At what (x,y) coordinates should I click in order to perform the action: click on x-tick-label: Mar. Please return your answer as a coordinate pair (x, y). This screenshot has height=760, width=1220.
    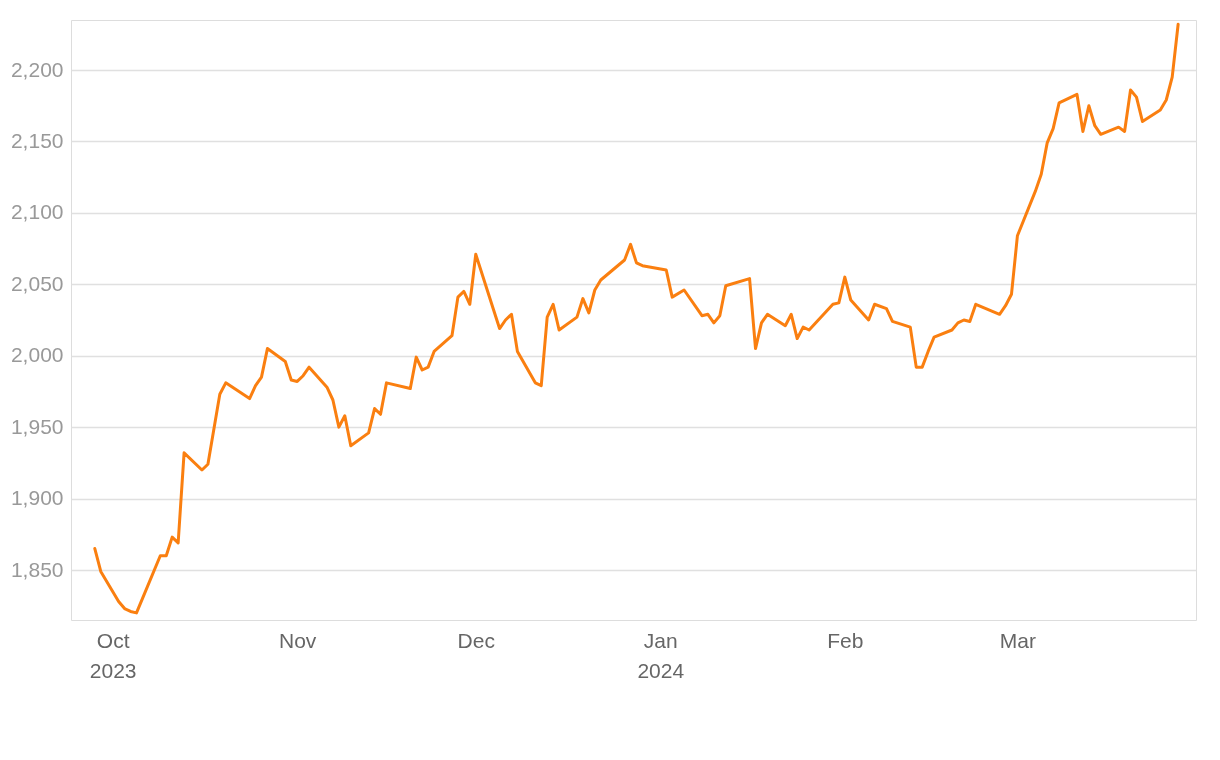
    Looking at the image, I should click on (1018, 640).